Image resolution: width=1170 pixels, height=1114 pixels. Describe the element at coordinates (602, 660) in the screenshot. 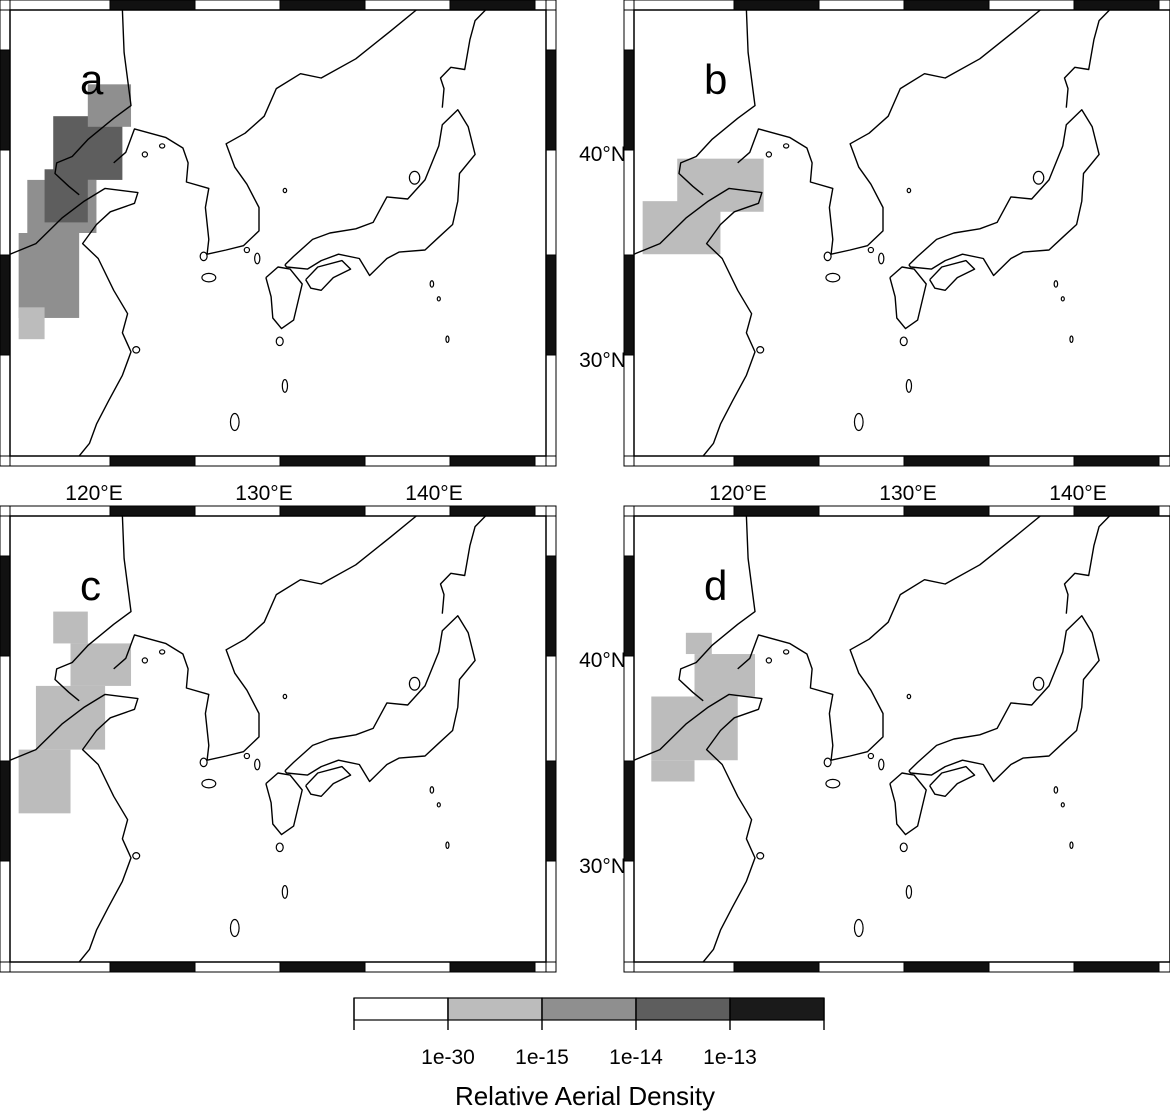

I see `lat-tick-label-40-bottom: 40°N` at that location.